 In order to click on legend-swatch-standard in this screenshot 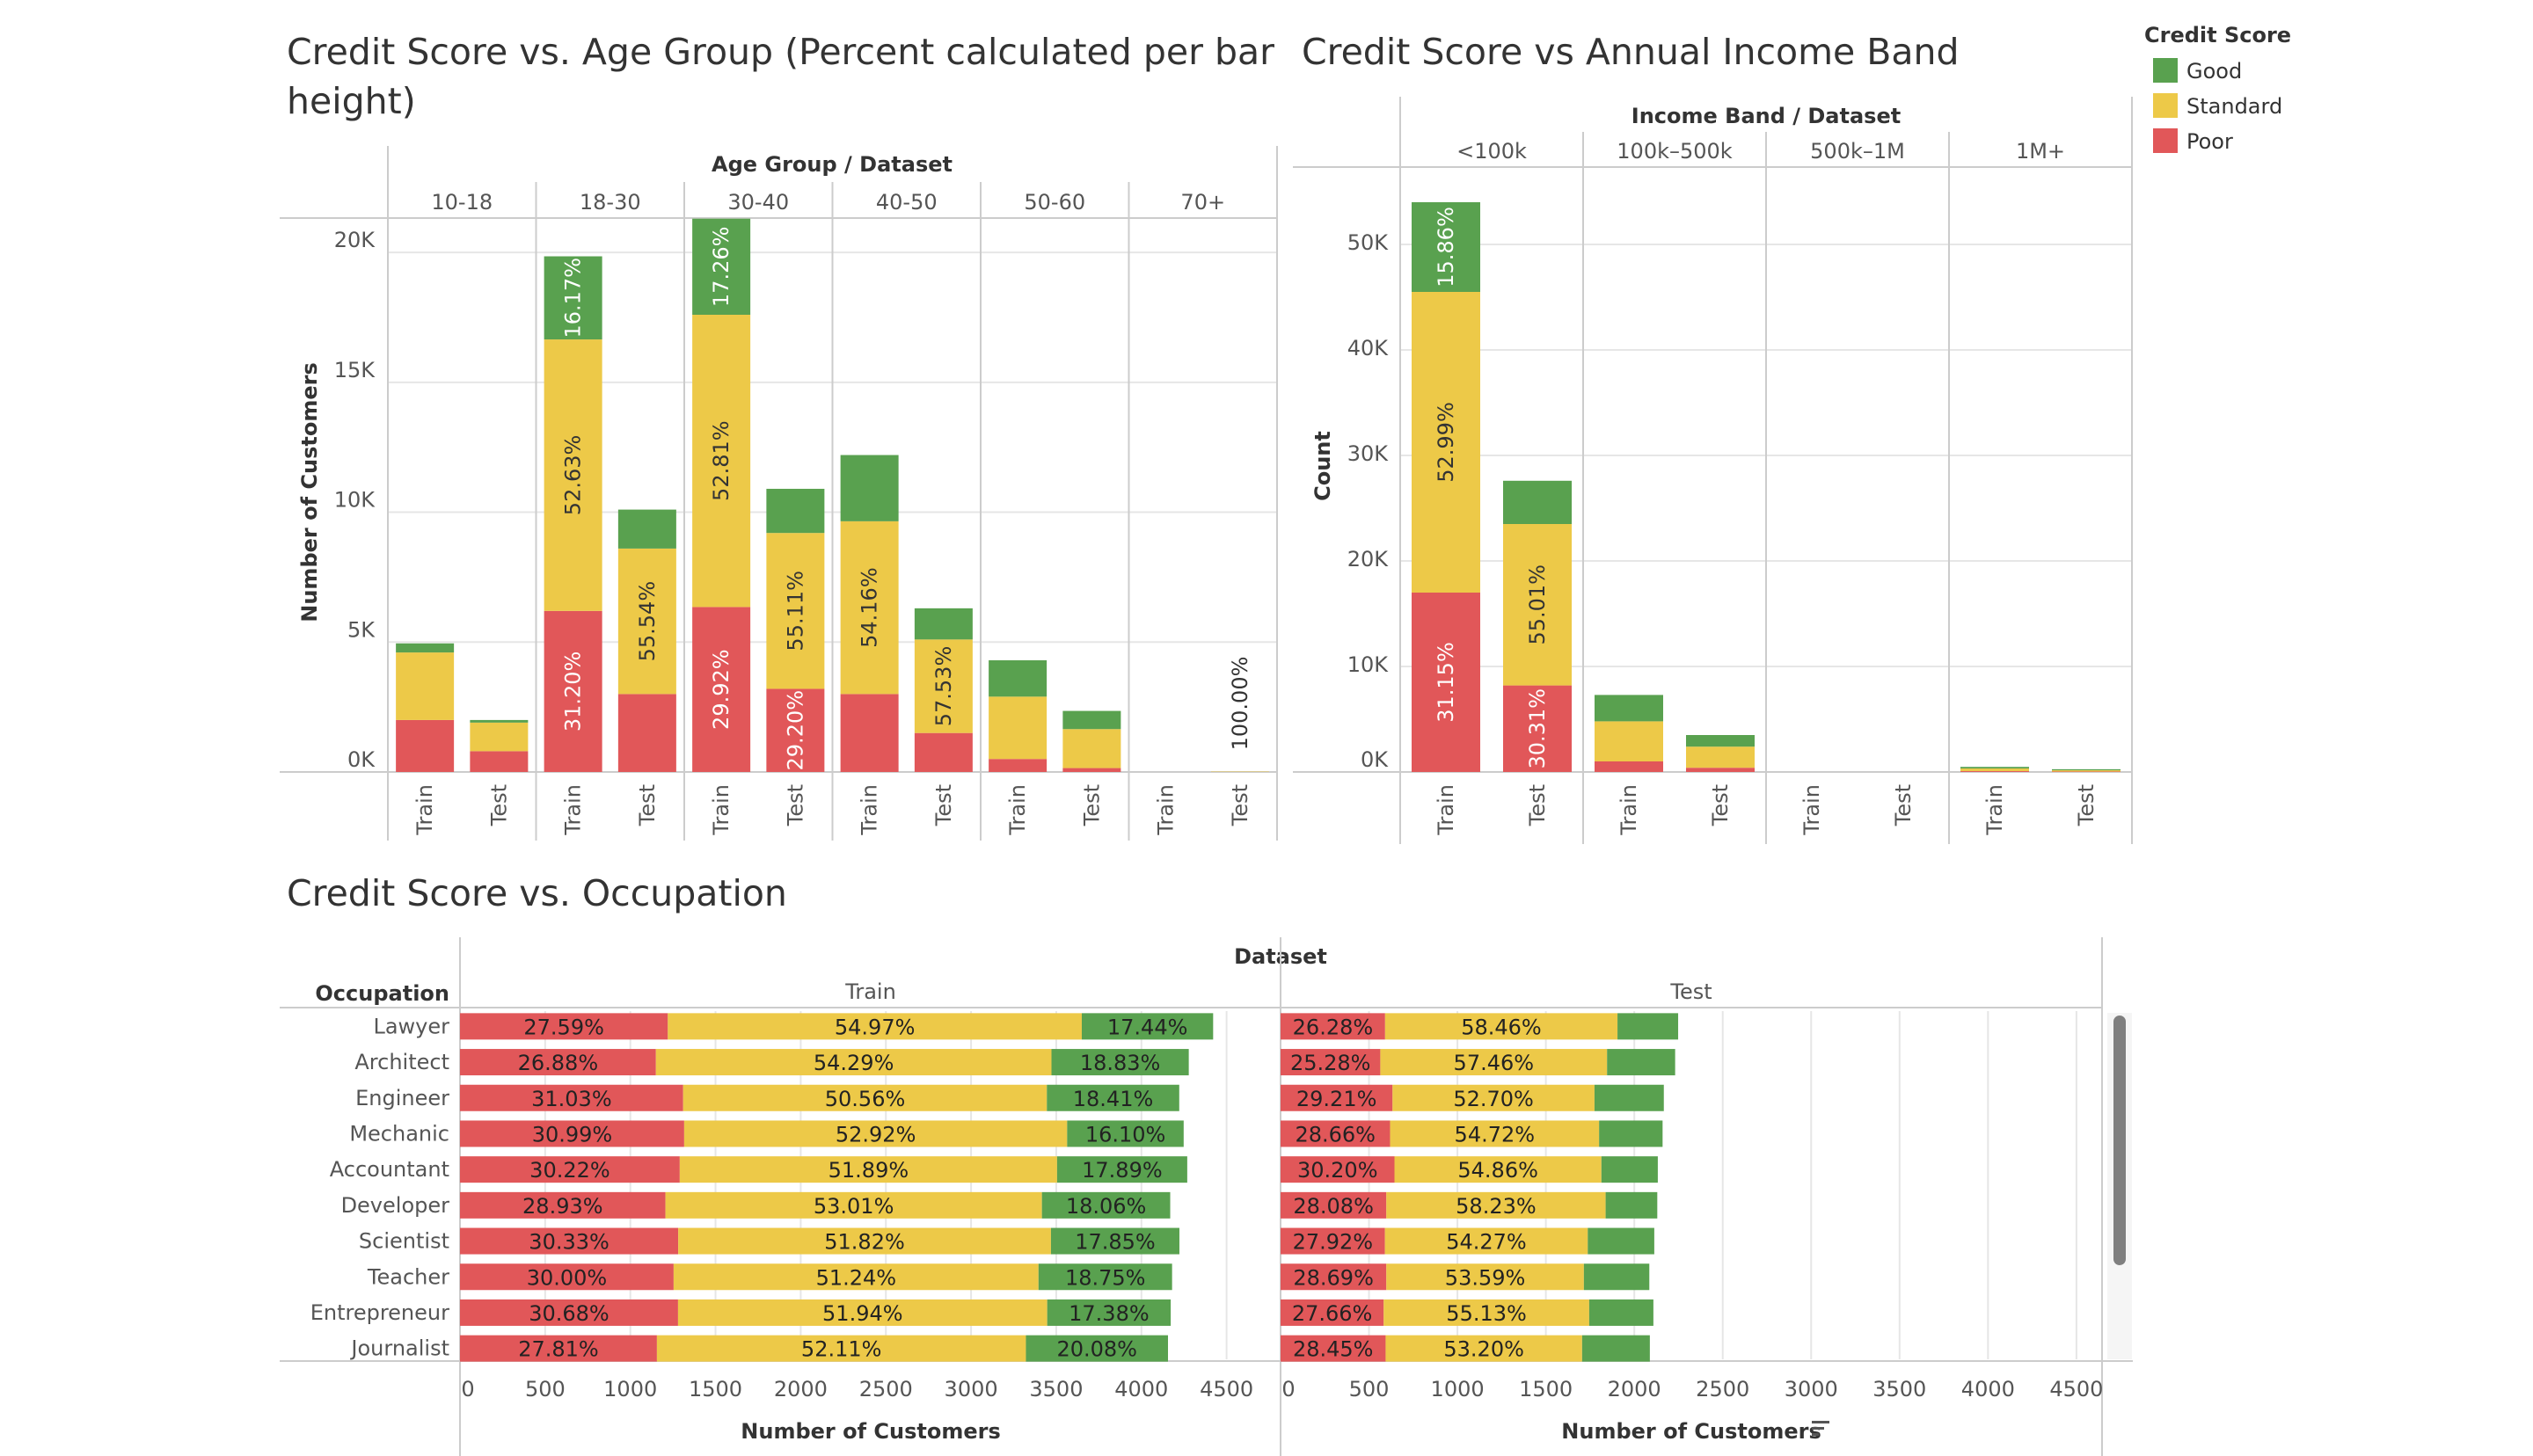, I will do `click(2165, 105)`.